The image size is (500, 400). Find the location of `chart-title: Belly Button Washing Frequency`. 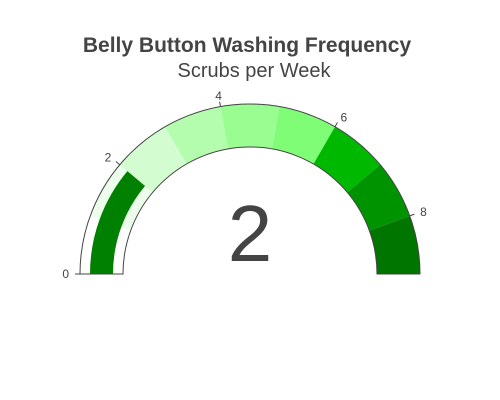

chart-title: Belly Button Washing Frequency is located at coordinates (247, 45).